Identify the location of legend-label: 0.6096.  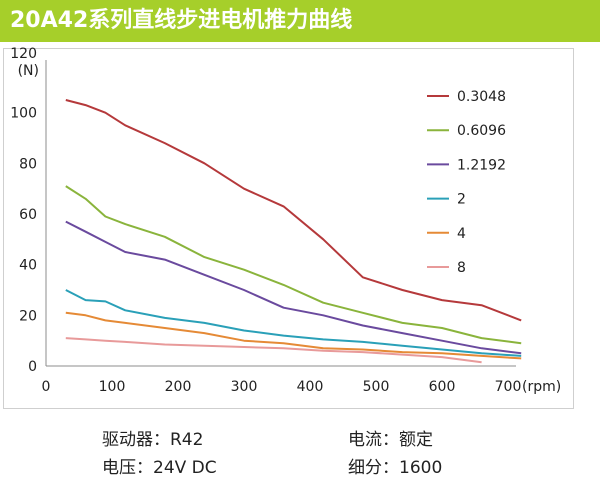
(481, 131).